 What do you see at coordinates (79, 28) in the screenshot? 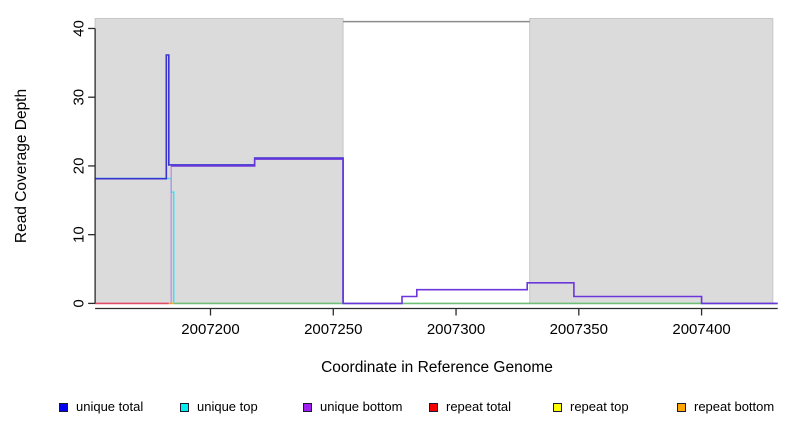
I see `y-tick-label: 40` at bounding box center [79, 28].